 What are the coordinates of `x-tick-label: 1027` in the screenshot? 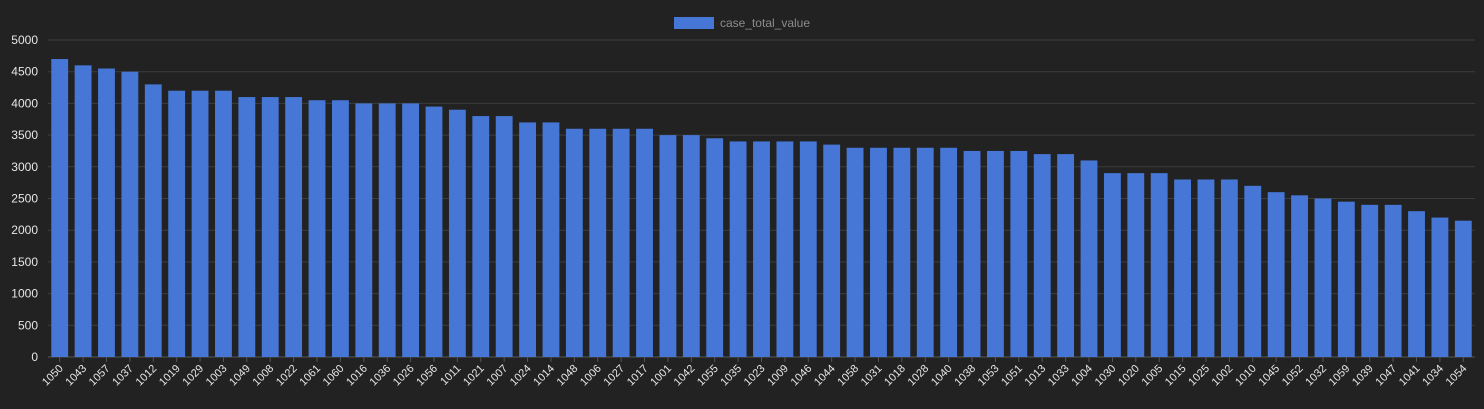 It's located at (614, 376).